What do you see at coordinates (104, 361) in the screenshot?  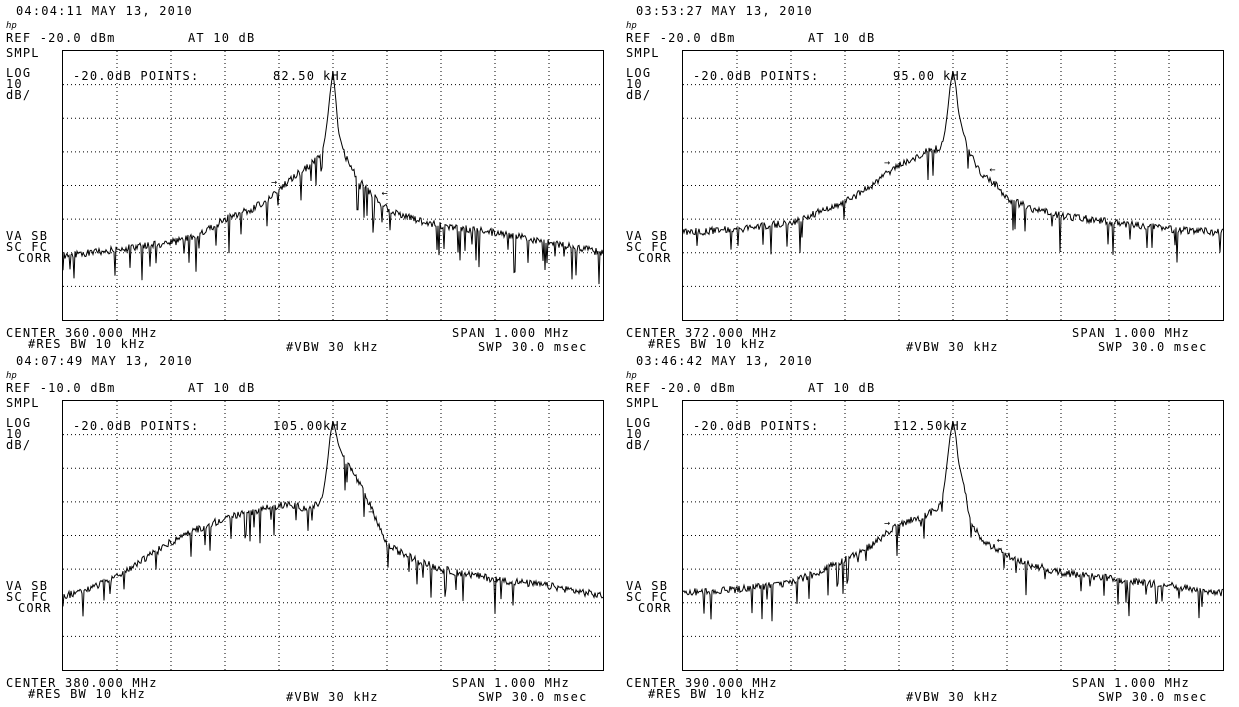 I see `timestamp: 04:07:49 MAY 13, 2010` at bounding box center [104, 361].